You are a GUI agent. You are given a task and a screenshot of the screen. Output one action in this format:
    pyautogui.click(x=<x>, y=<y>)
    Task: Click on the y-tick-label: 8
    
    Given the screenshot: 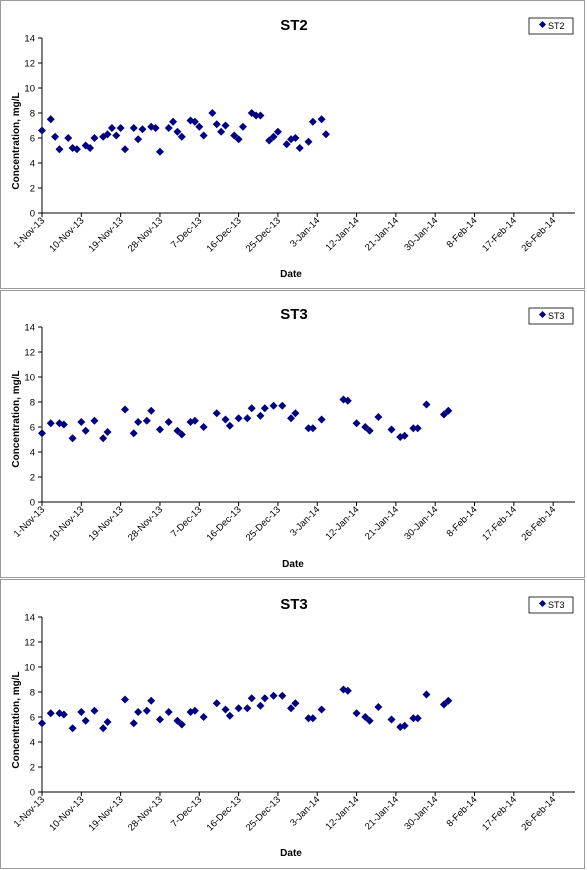 What is the action you would take?
    pyautogui.click(x=32, y=693)
    